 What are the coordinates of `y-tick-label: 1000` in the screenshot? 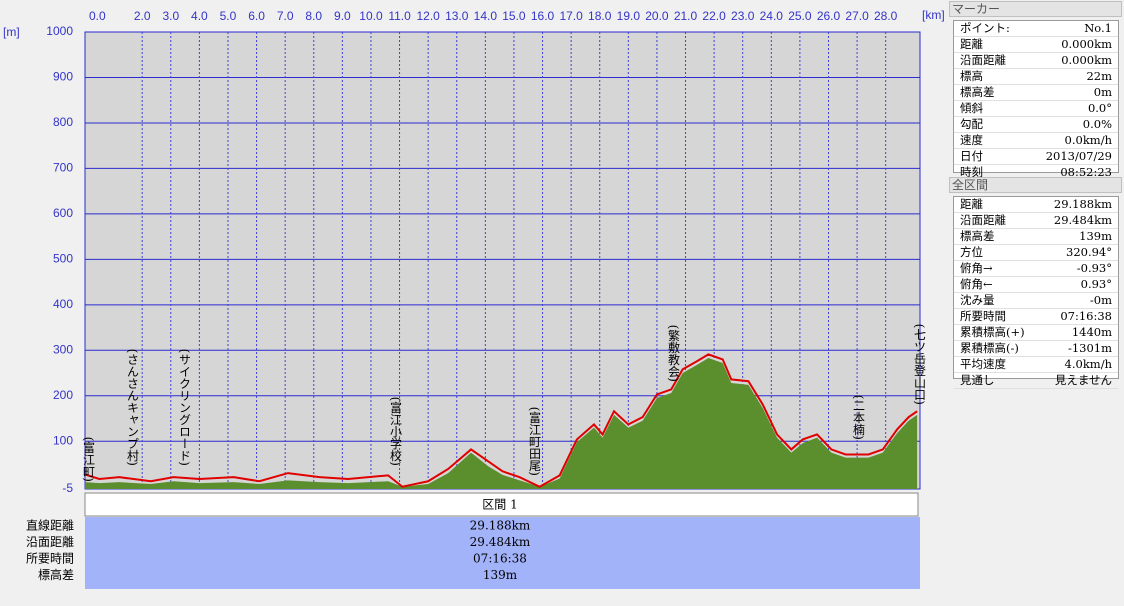 It's located at (59, 31).